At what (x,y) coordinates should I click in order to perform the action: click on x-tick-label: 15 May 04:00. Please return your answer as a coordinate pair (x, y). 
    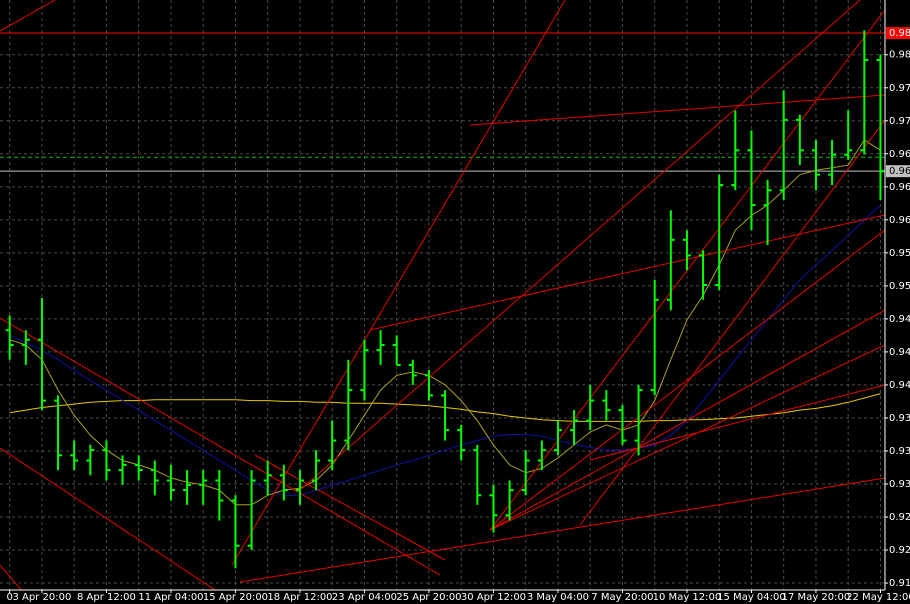
    Looking at the image, I should click on (751, 597).